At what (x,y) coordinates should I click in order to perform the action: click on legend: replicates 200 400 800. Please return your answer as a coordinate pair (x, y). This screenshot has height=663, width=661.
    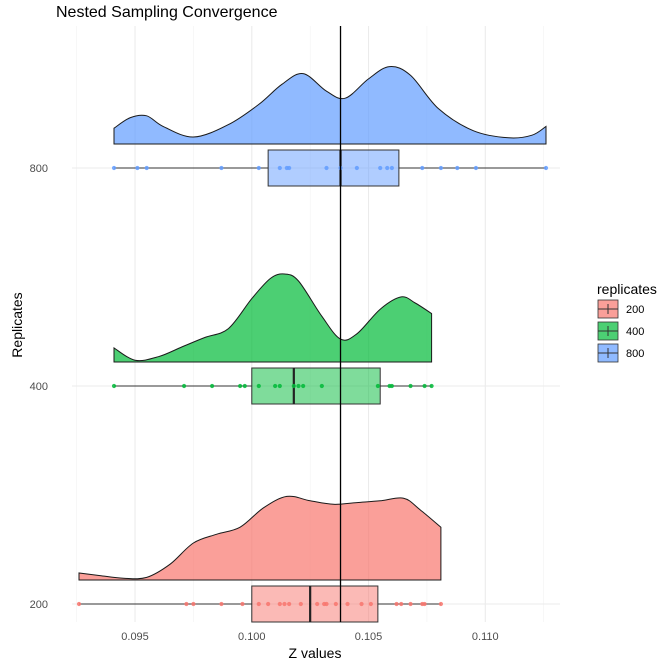
    Looking at the image, I should click on (627, 322).